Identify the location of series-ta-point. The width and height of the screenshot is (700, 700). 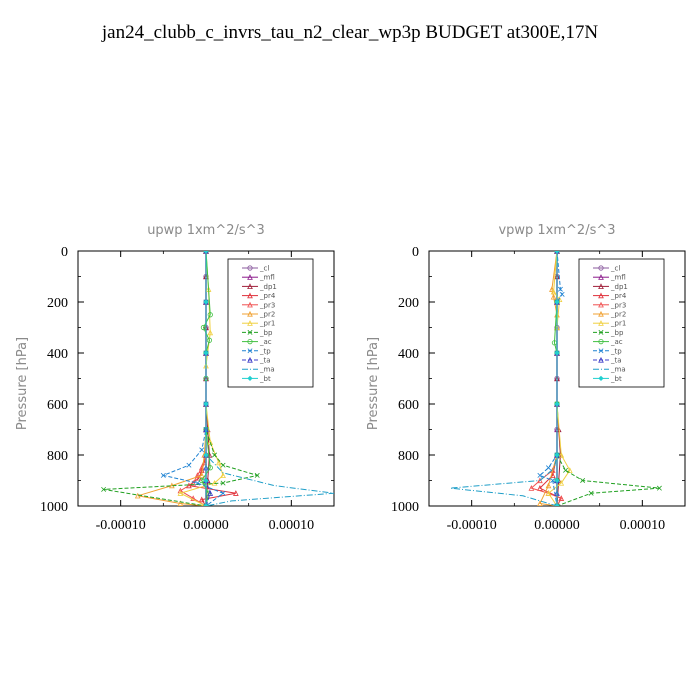
(210, 493).